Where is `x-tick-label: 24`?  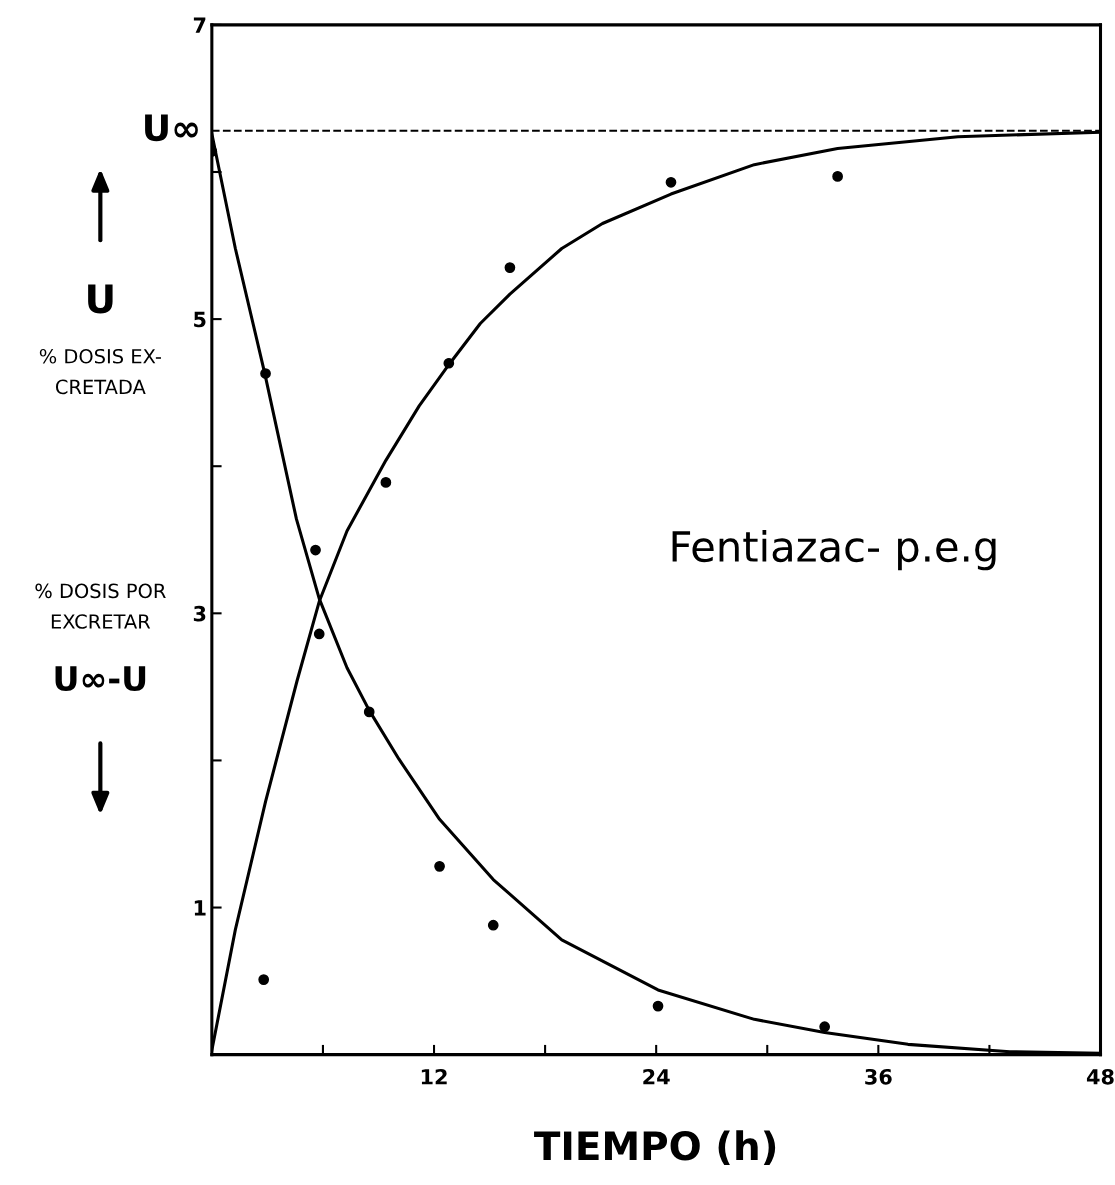
x-tick-label: 24 is located at coordinates (656, 1076).